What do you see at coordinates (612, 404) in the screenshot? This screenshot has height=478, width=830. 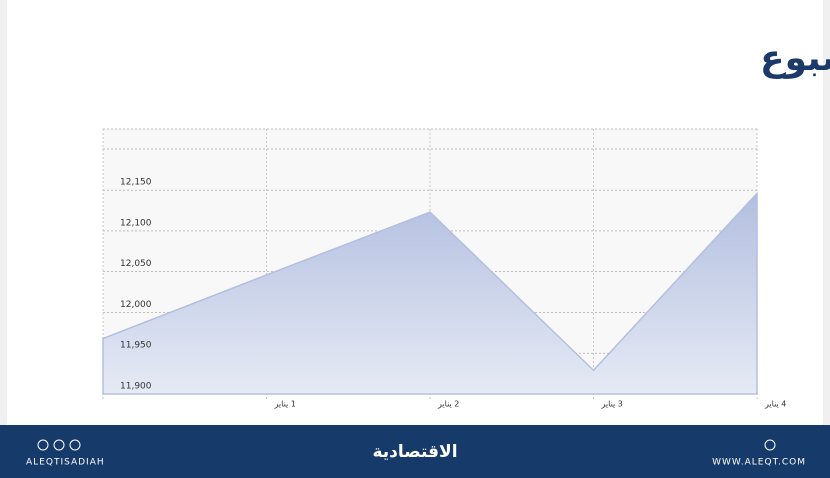 I see `x-tick-label: 3 يناير` at bounding box center [612, 404].